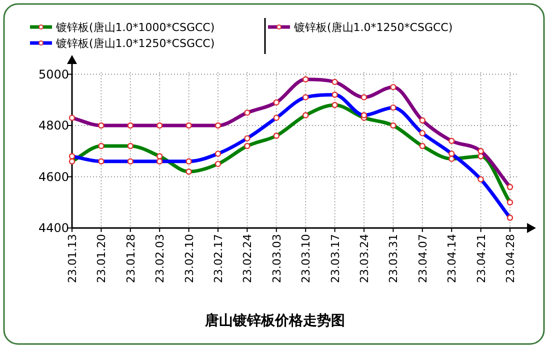  I want to click on x-tick-label: 23.02.24, so click(247, 258).